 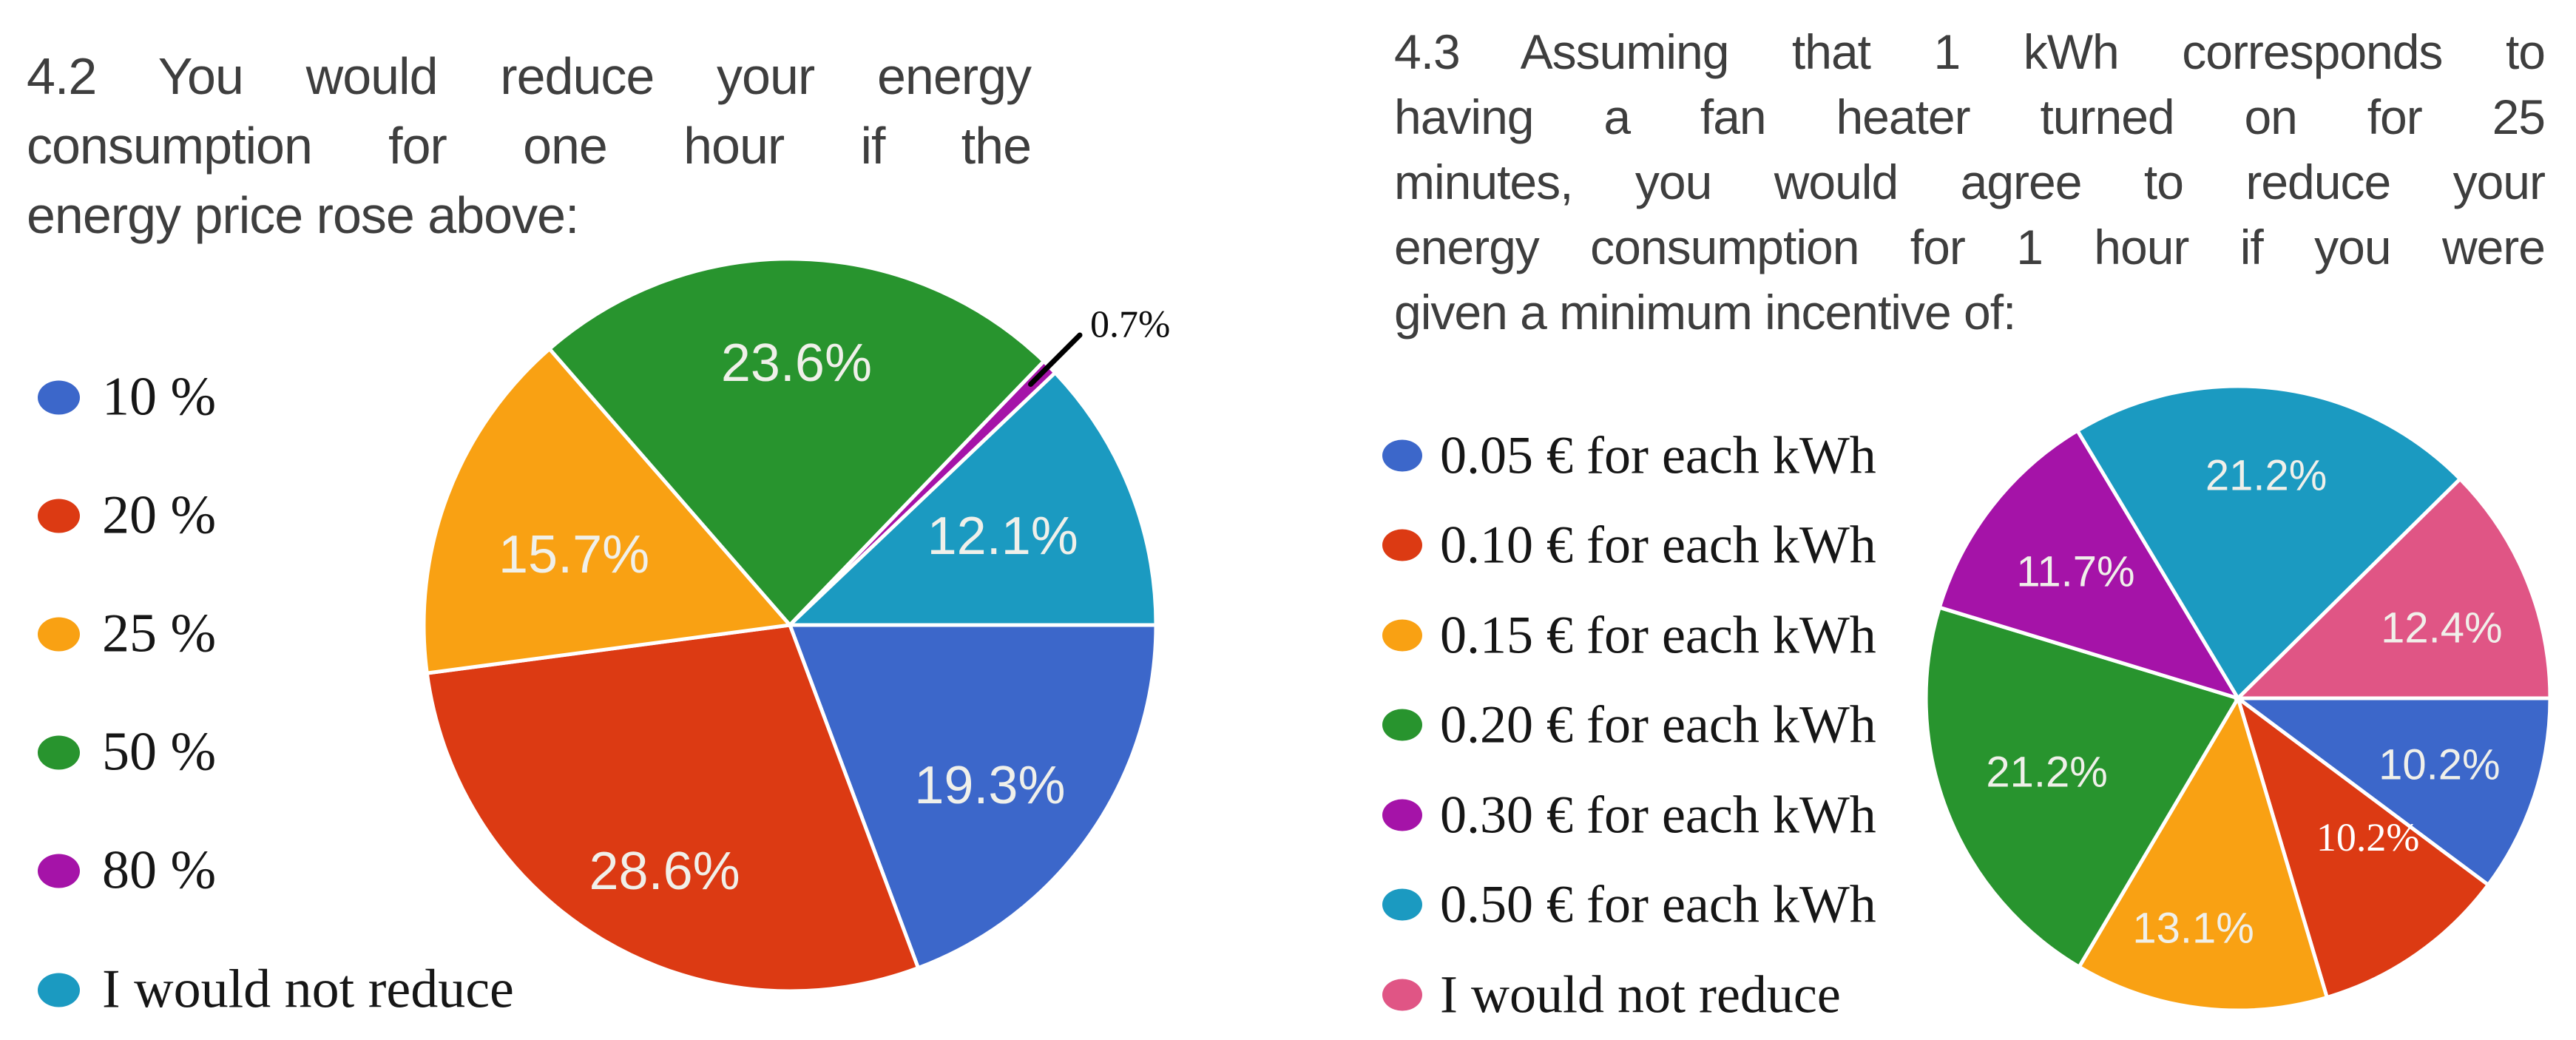 What do you see at coordinates (2442, 628) in the screenshot?
I see `slice-label: 12.4%` at bounding box center [2442, 628].